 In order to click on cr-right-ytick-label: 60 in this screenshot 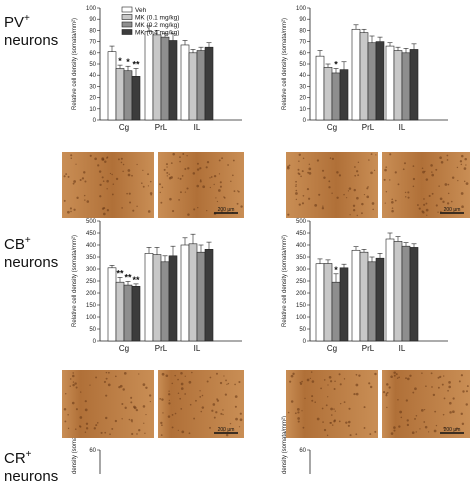, I will do `click(302, 451)`.